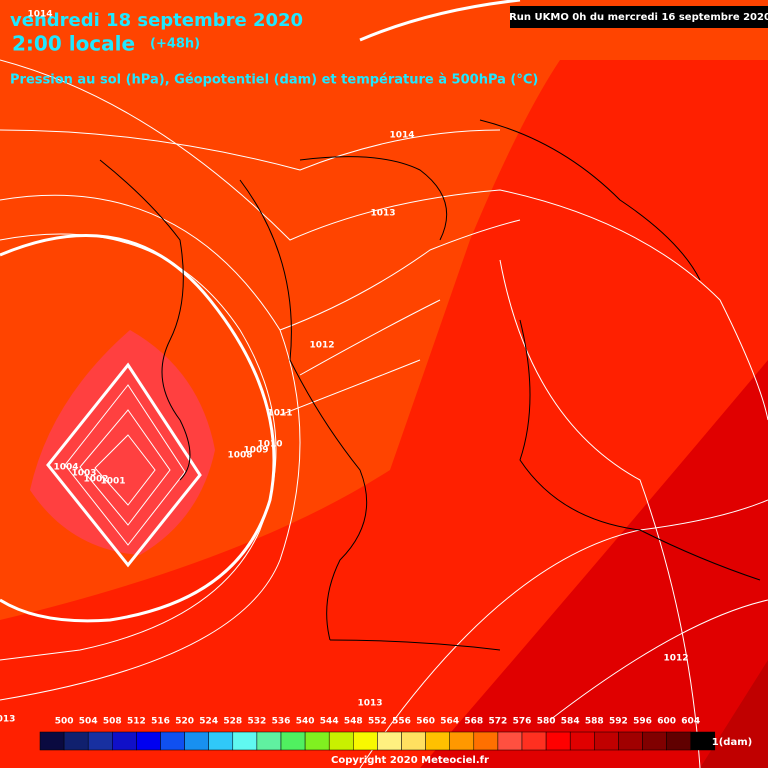 The width and height of the screenshot is (768, 772). What do you see at coordinates (281, 722) in the screenshot?
I see `legend-label: 536` at bounding box center [281, 722].